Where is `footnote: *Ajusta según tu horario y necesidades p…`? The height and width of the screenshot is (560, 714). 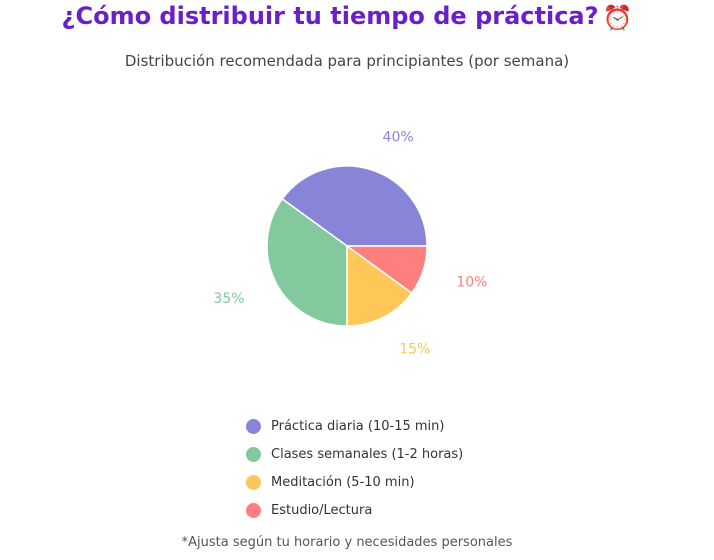
footnote: *Ajusta según tu horario y necesidades p… is located at coordinates (347, 542).